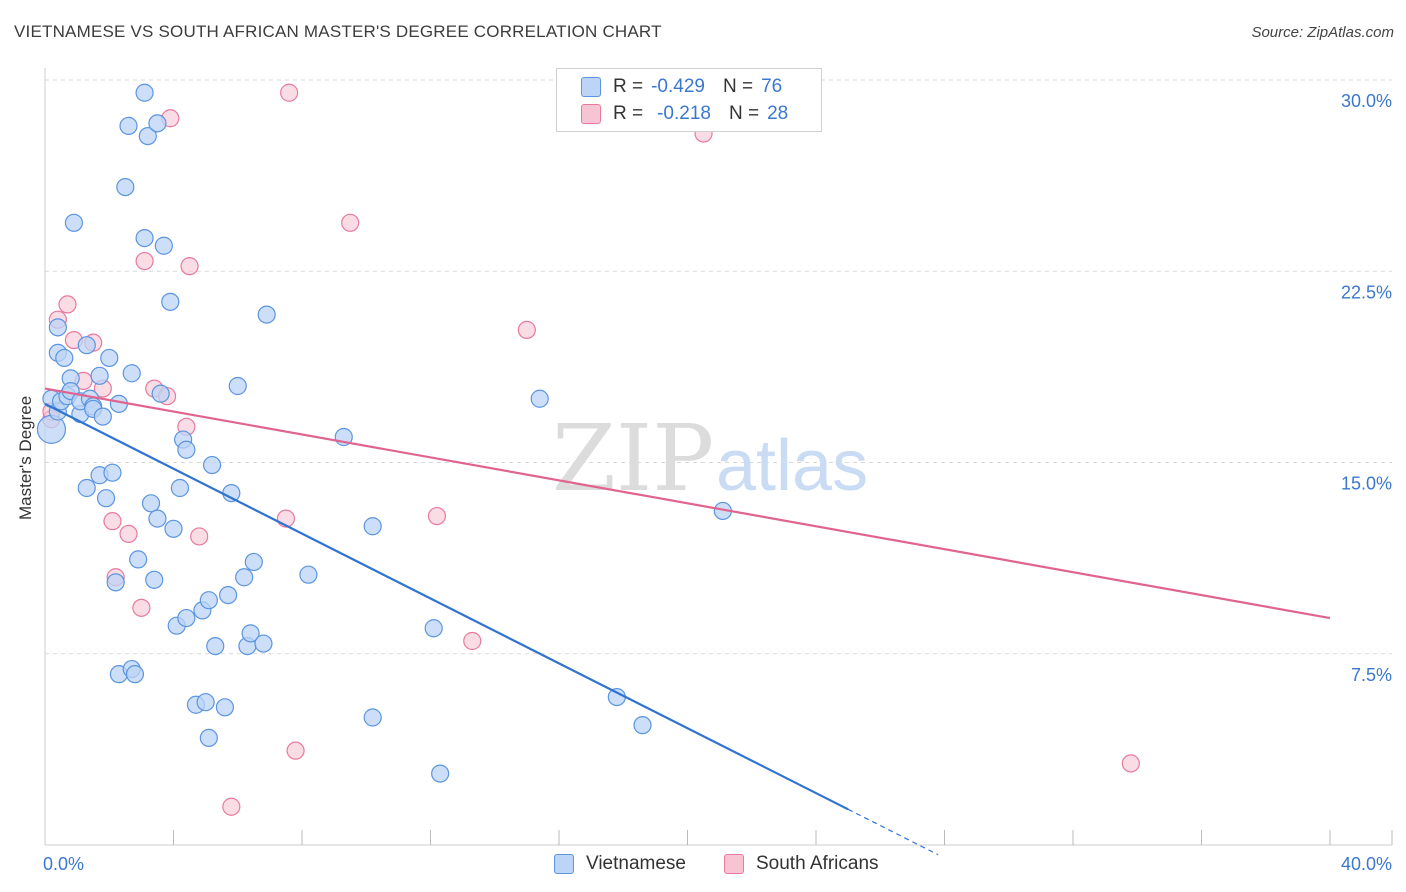  Describe the element at coordinates (1366, 864) in the screenshot. I see `x-tick-label: 40.0%` at that location.